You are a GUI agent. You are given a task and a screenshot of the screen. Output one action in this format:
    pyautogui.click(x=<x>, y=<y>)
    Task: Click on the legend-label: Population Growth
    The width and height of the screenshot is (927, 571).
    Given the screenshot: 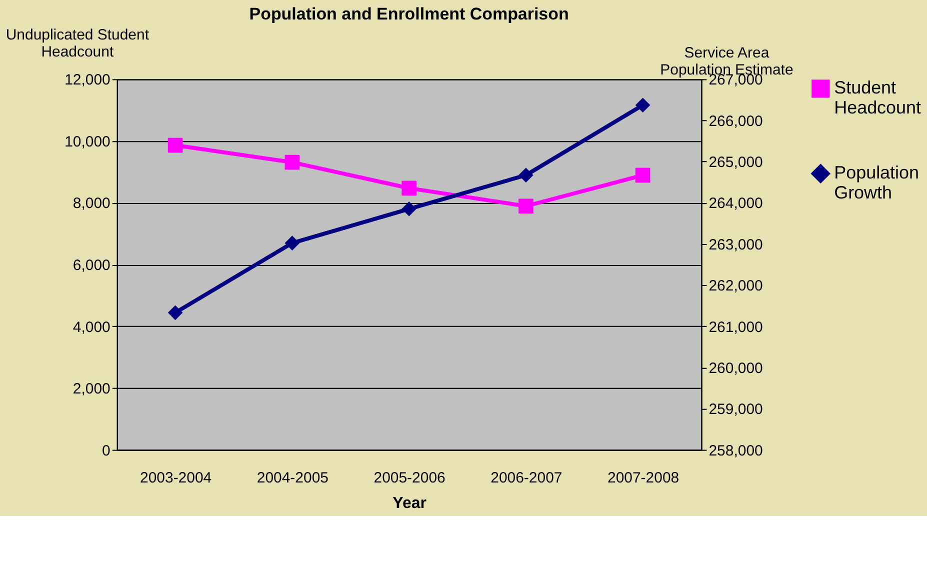 What is the action you would take?
    pyautogui.click(x=877, y=182)
    